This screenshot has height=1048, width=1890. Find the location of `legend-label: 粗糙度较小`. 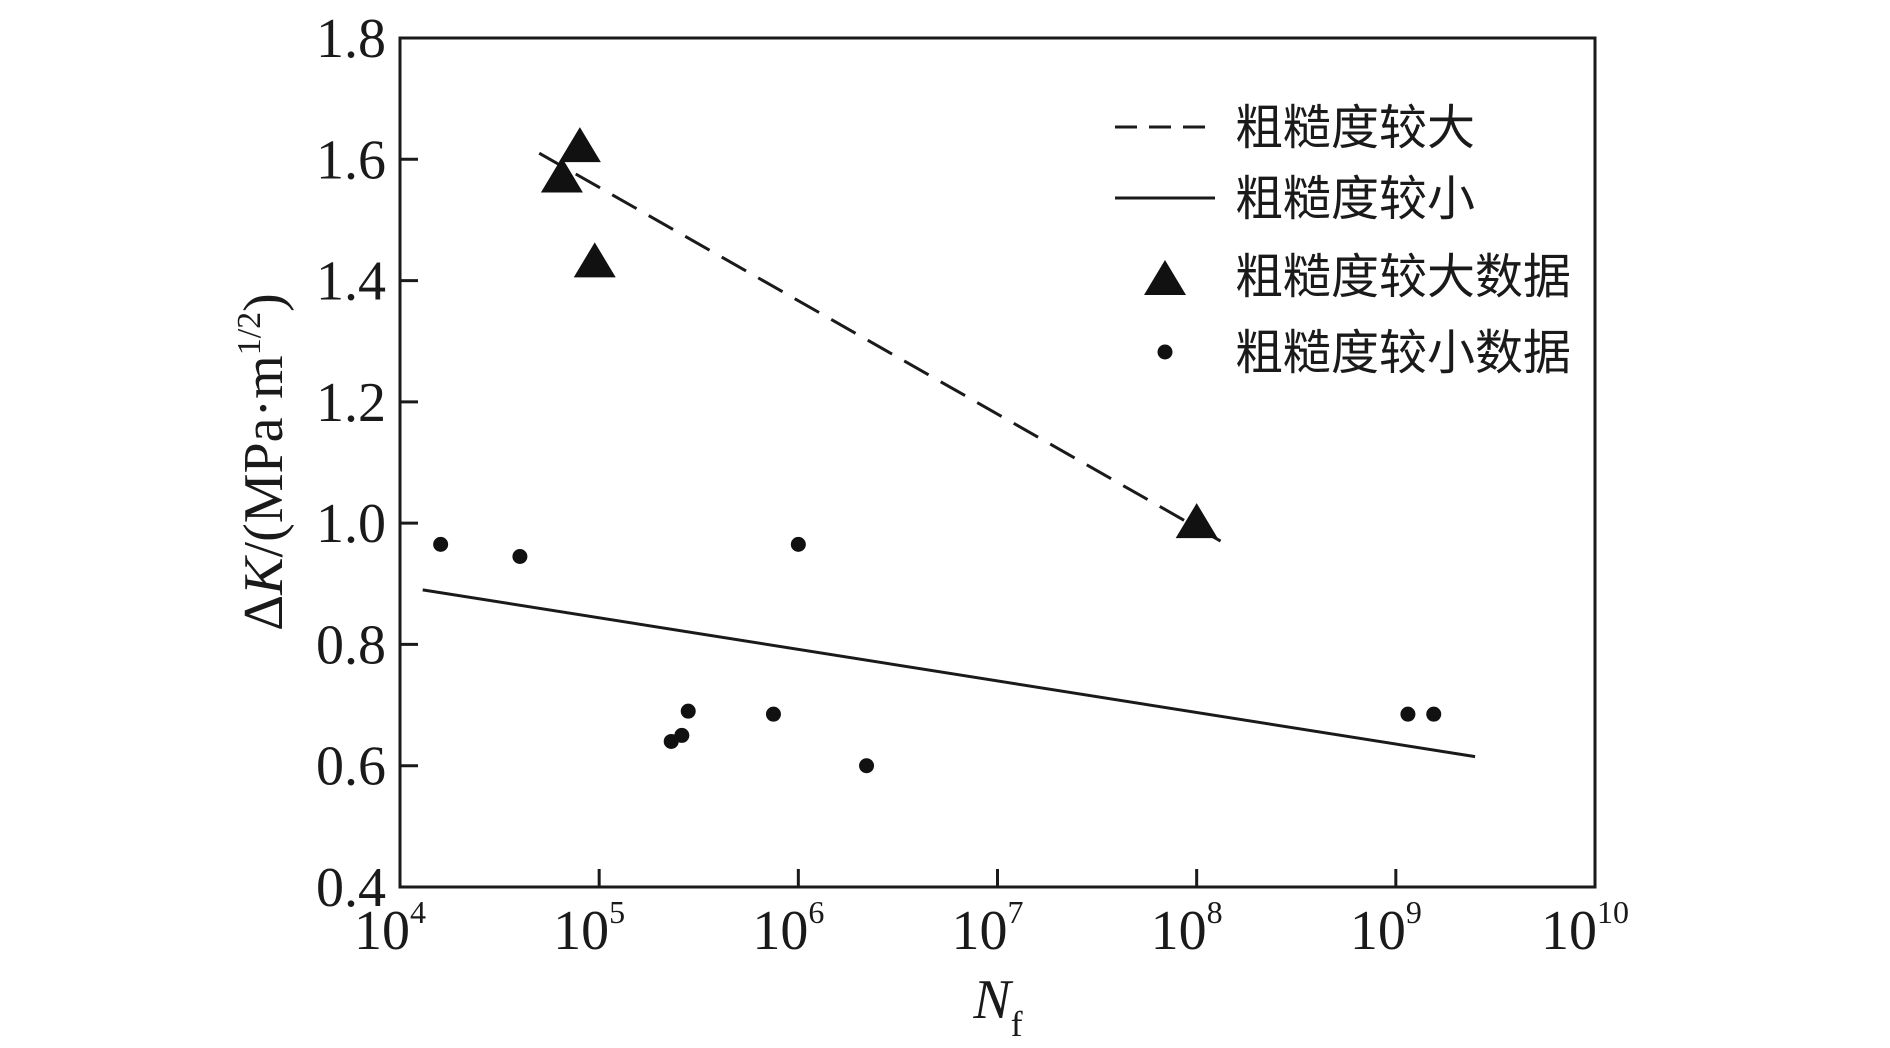

legend-label: 粗糙度较小 is located at coordinates (1355, 199).